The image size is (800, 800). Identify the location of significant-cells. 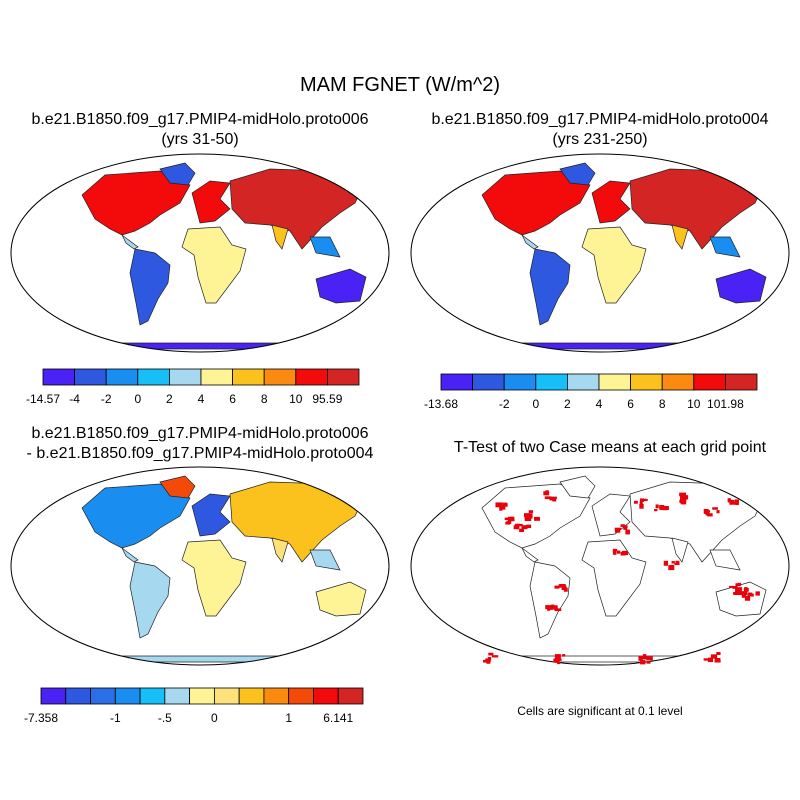
(621, 577).